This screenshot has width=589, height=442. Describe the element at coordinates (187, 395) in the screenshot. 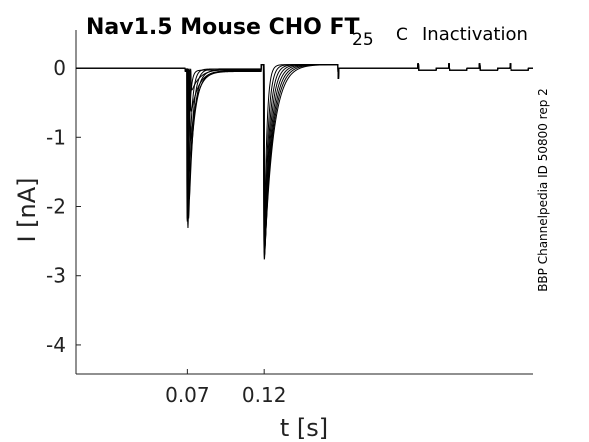

I see `x-tick-label: 0.07` at that location.